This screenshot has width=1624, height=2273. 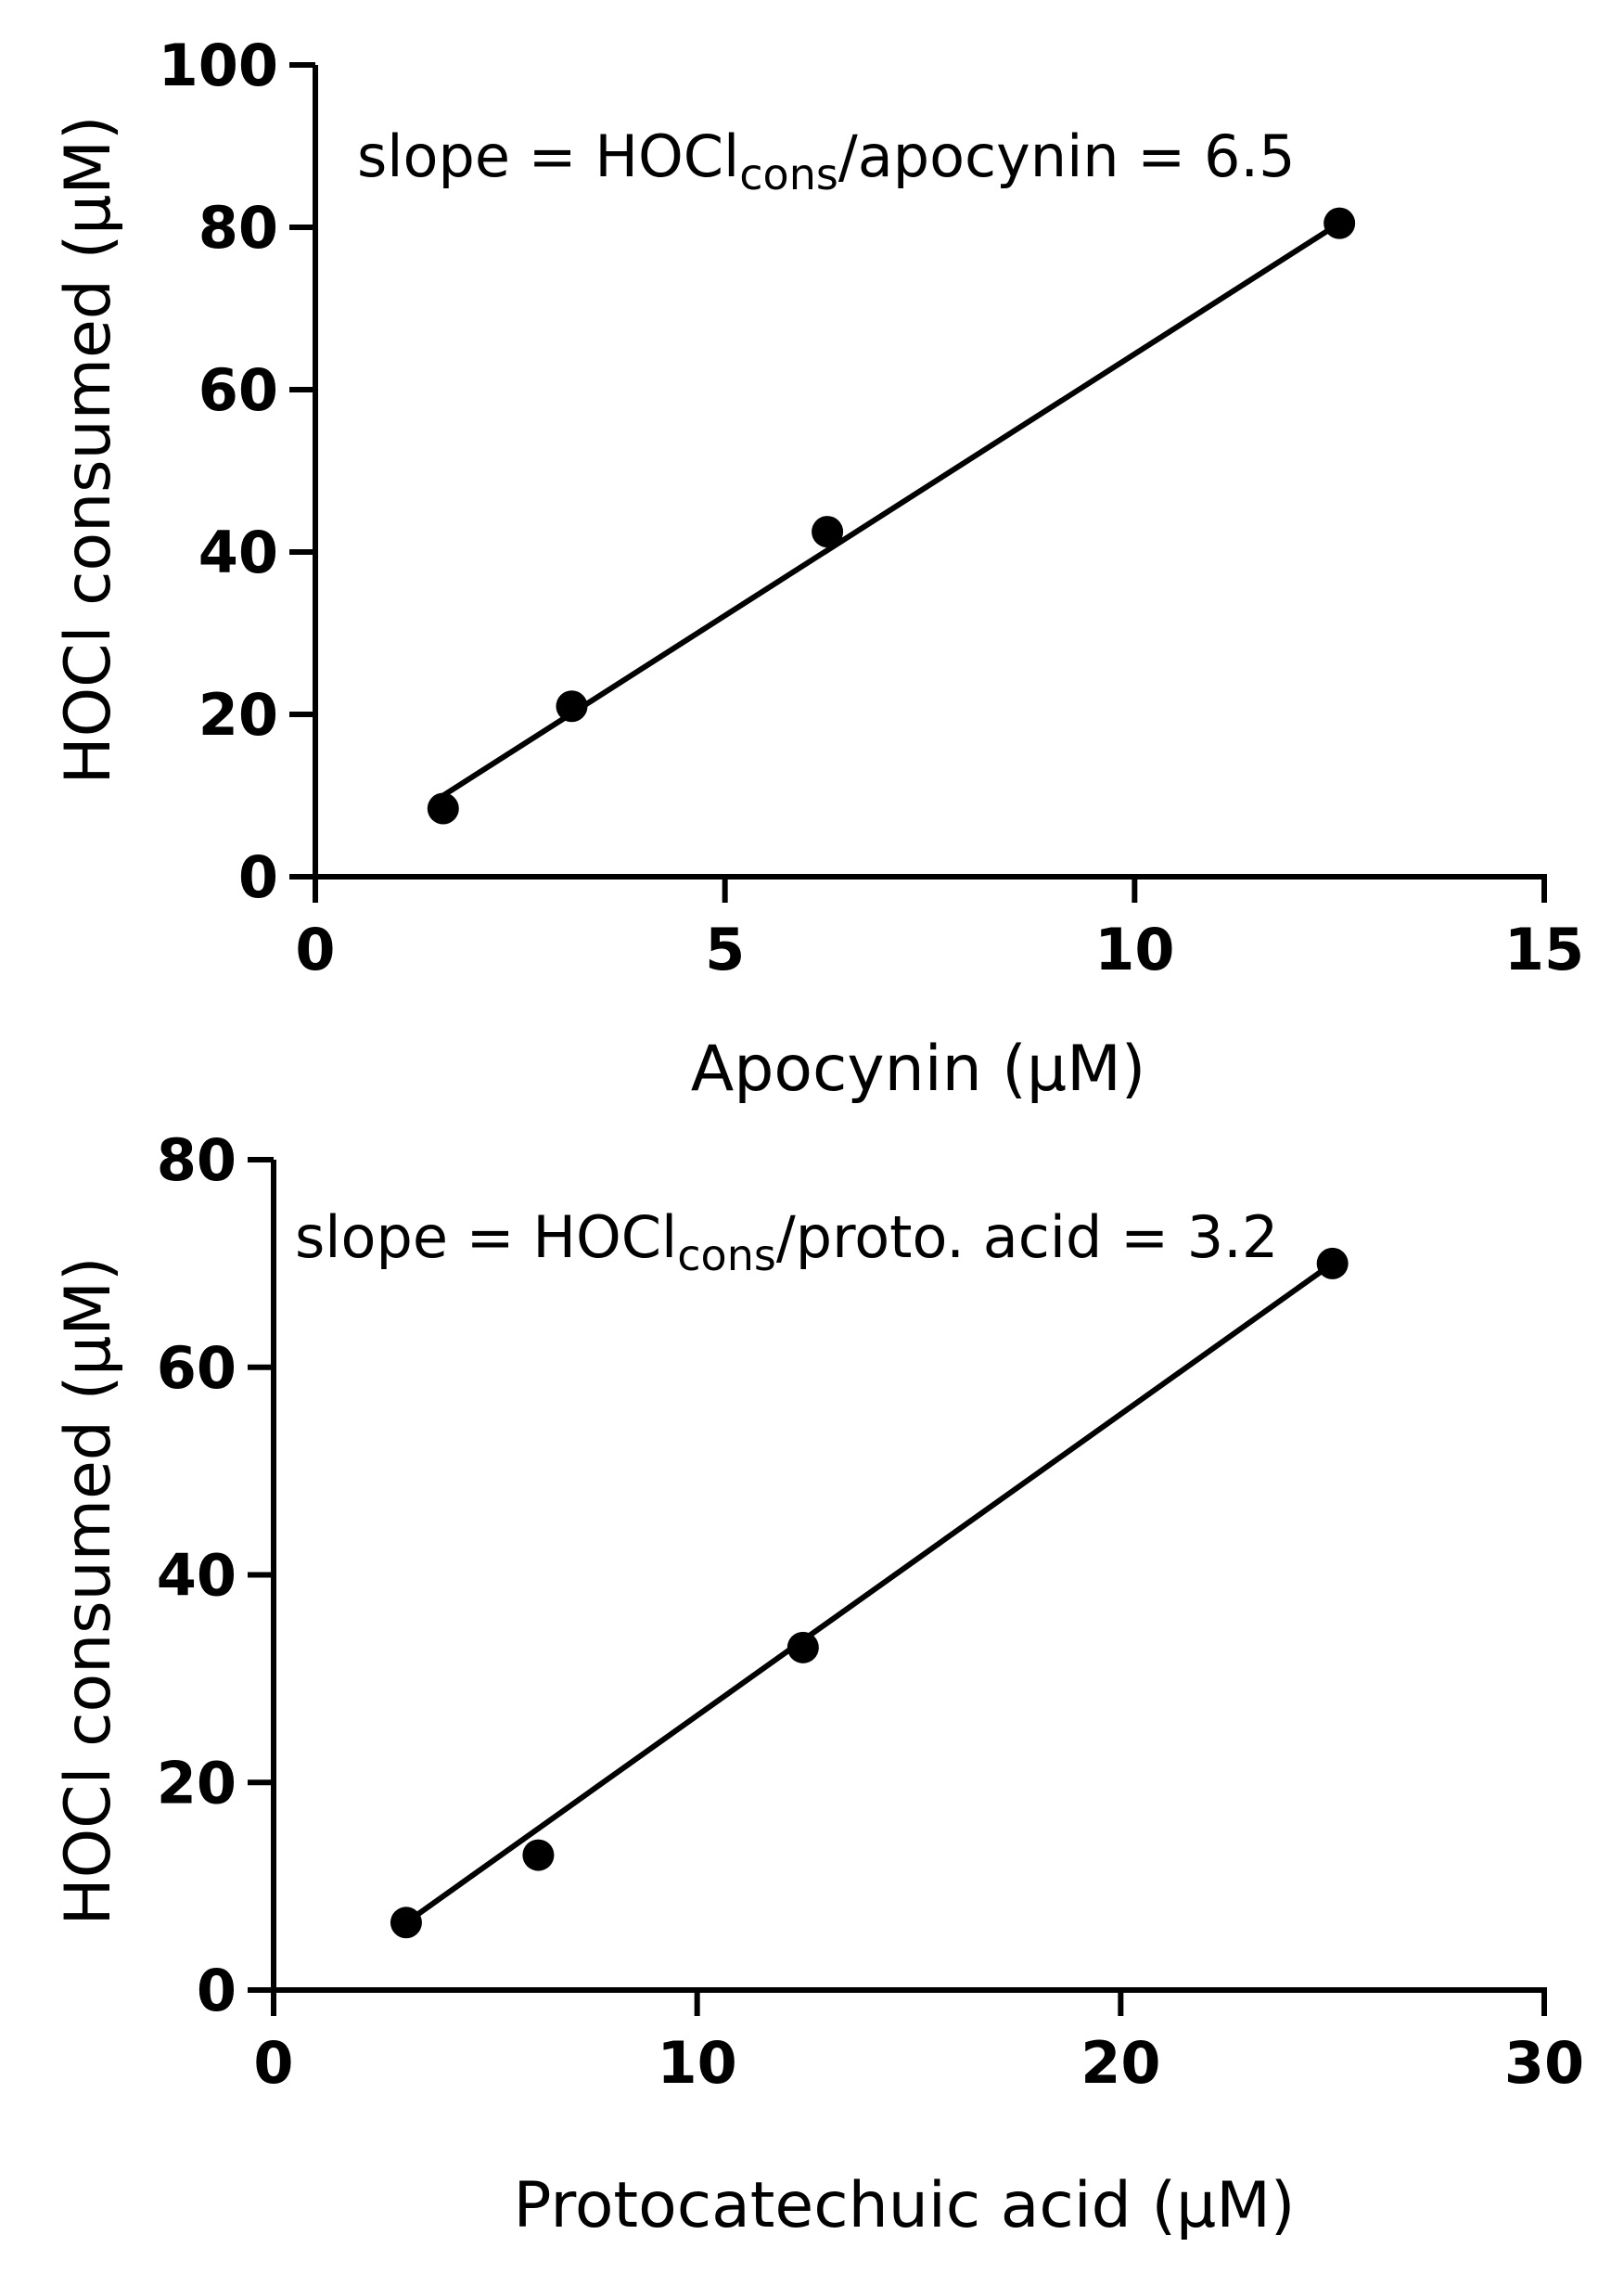 What do you see at coordinates (826, 161) in the screenshot?
I see `slope-annotation: slope = HOClcons/apocynin = 6.5` at bounding box center [826, 161].